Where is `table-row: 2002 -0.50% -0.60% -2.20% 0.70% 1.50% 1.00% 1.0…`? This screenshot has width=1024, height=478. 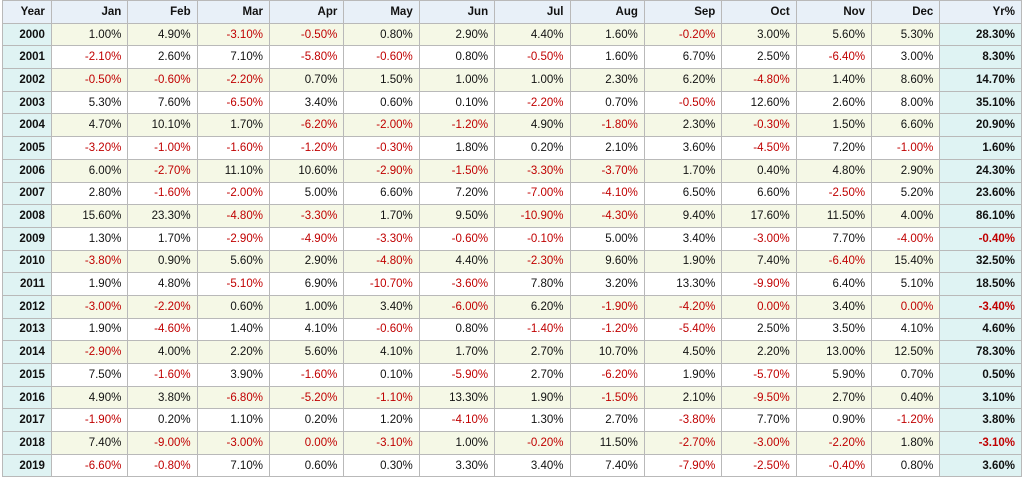
table-row: 2002 -0.50% -0.60% -2.20% 0.70% 1.50% 1.00% 1.0… is located at coordinates (512, 80).